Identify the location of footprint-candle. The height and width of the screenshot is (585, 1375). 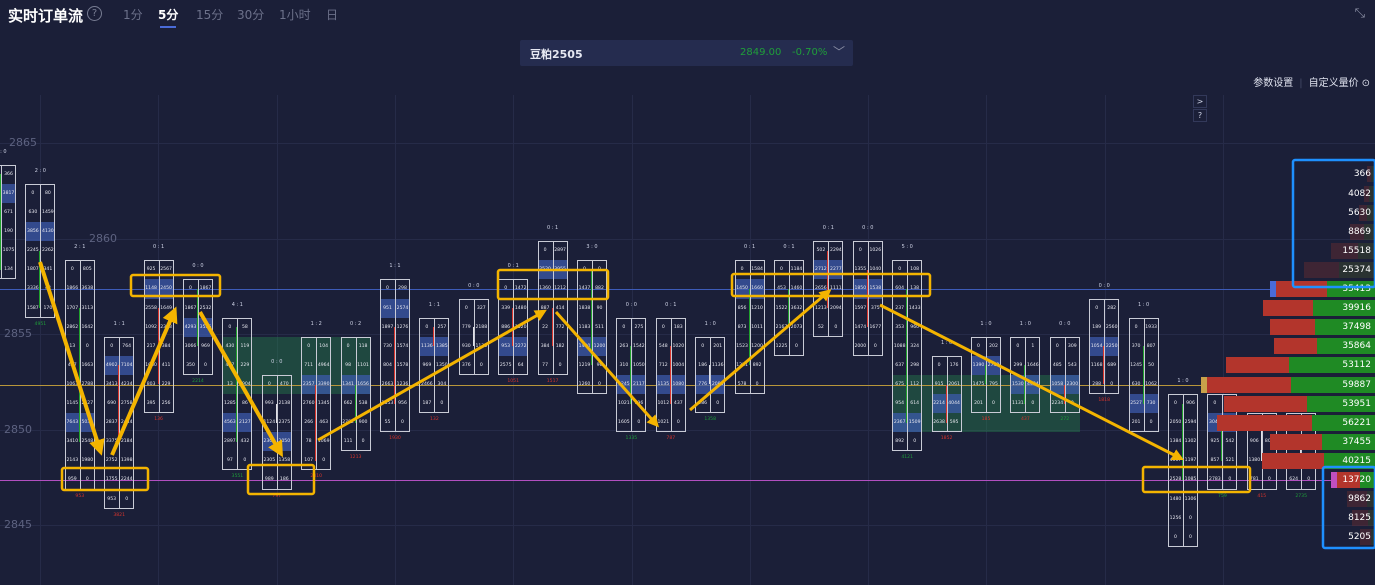
(8, 222).